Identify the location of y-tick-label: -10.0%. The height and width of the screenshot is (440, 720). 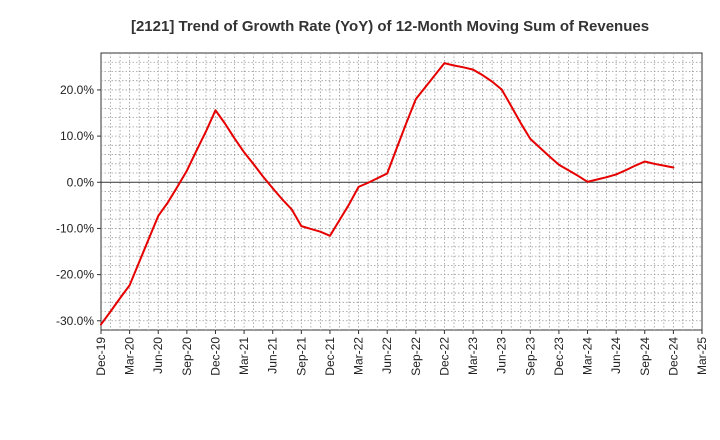
(75, 228).